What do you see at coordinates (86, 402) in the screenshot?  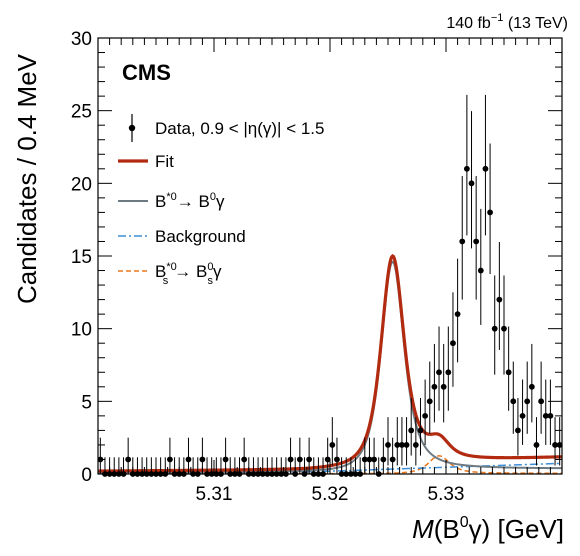 I see `y-tick-label: 5` at bounding box center [86, 402].